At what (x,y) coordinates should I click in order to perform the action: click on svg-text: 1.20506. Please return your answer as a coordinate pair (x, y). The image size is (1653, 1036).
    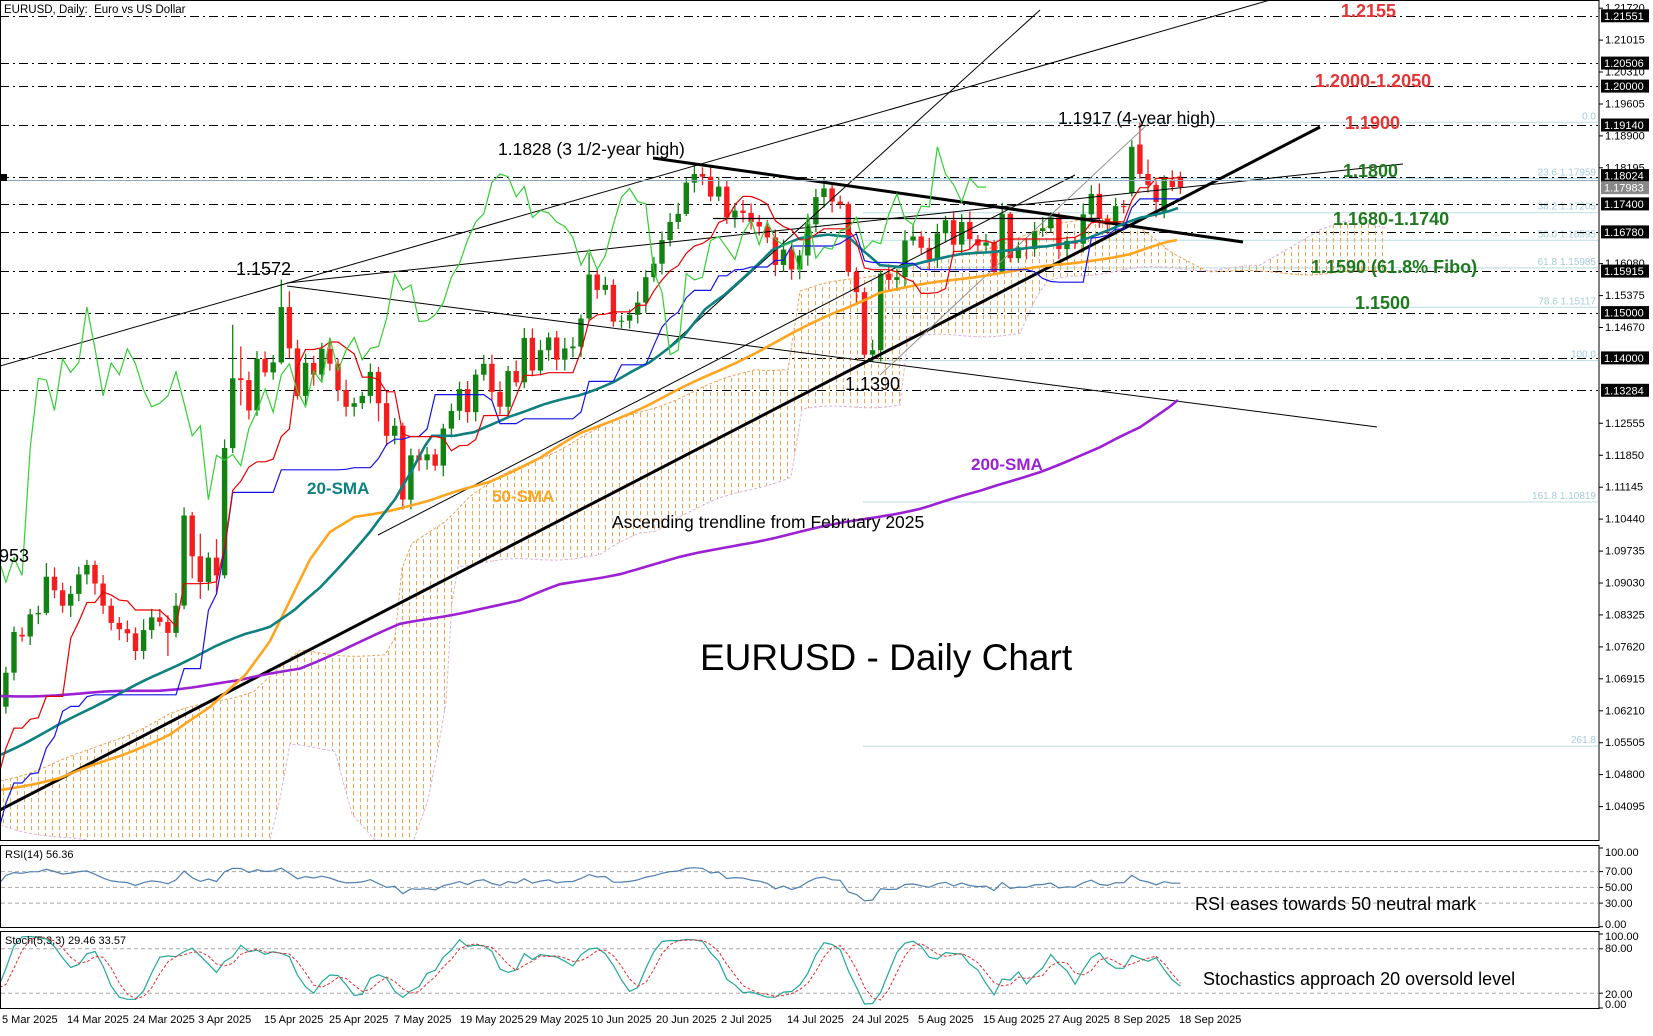
    Looking at the image, I should click on (1624, 64).